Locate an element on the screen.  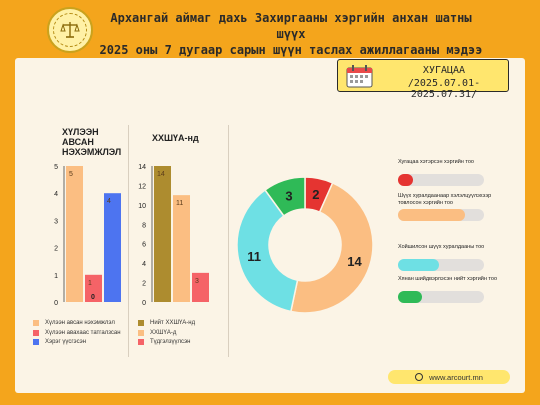
chart2-legend-item-2: Түдгэлзүүлсэн is located at coordinates (166, 342).